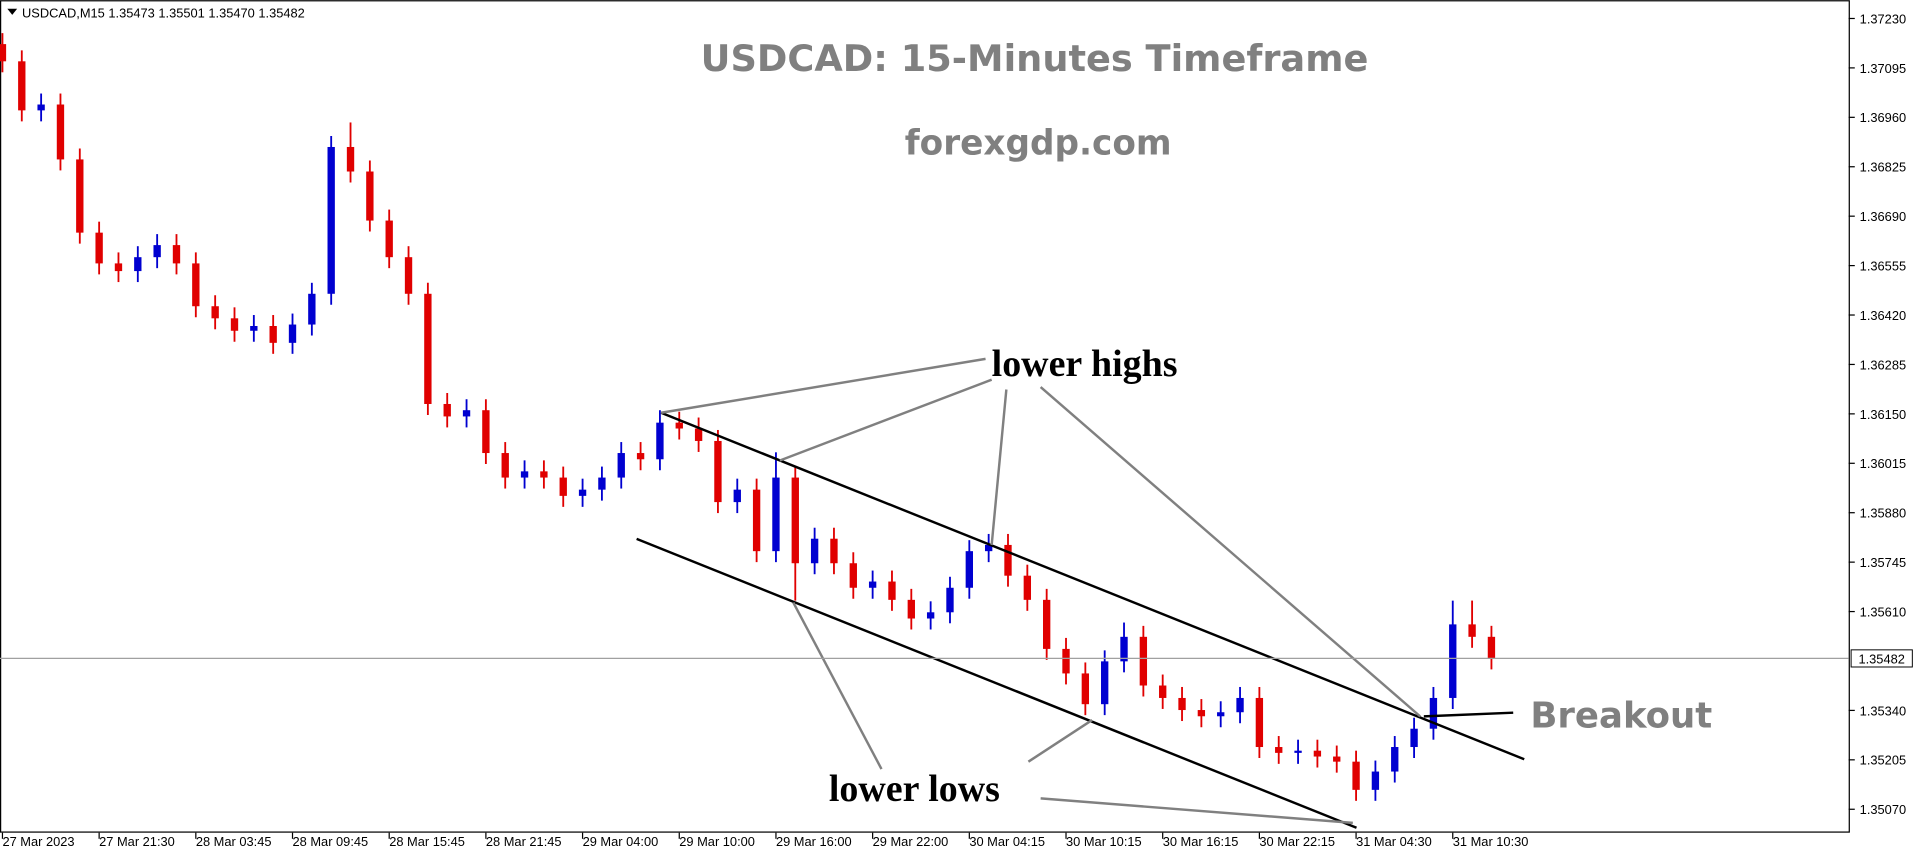 This screenshot has width=1916, height=850. What do you see at coordinates (1883, 562) in the screenshot?
I see `y-tick-label: 1.35745` at bounding box center [1883, 562].